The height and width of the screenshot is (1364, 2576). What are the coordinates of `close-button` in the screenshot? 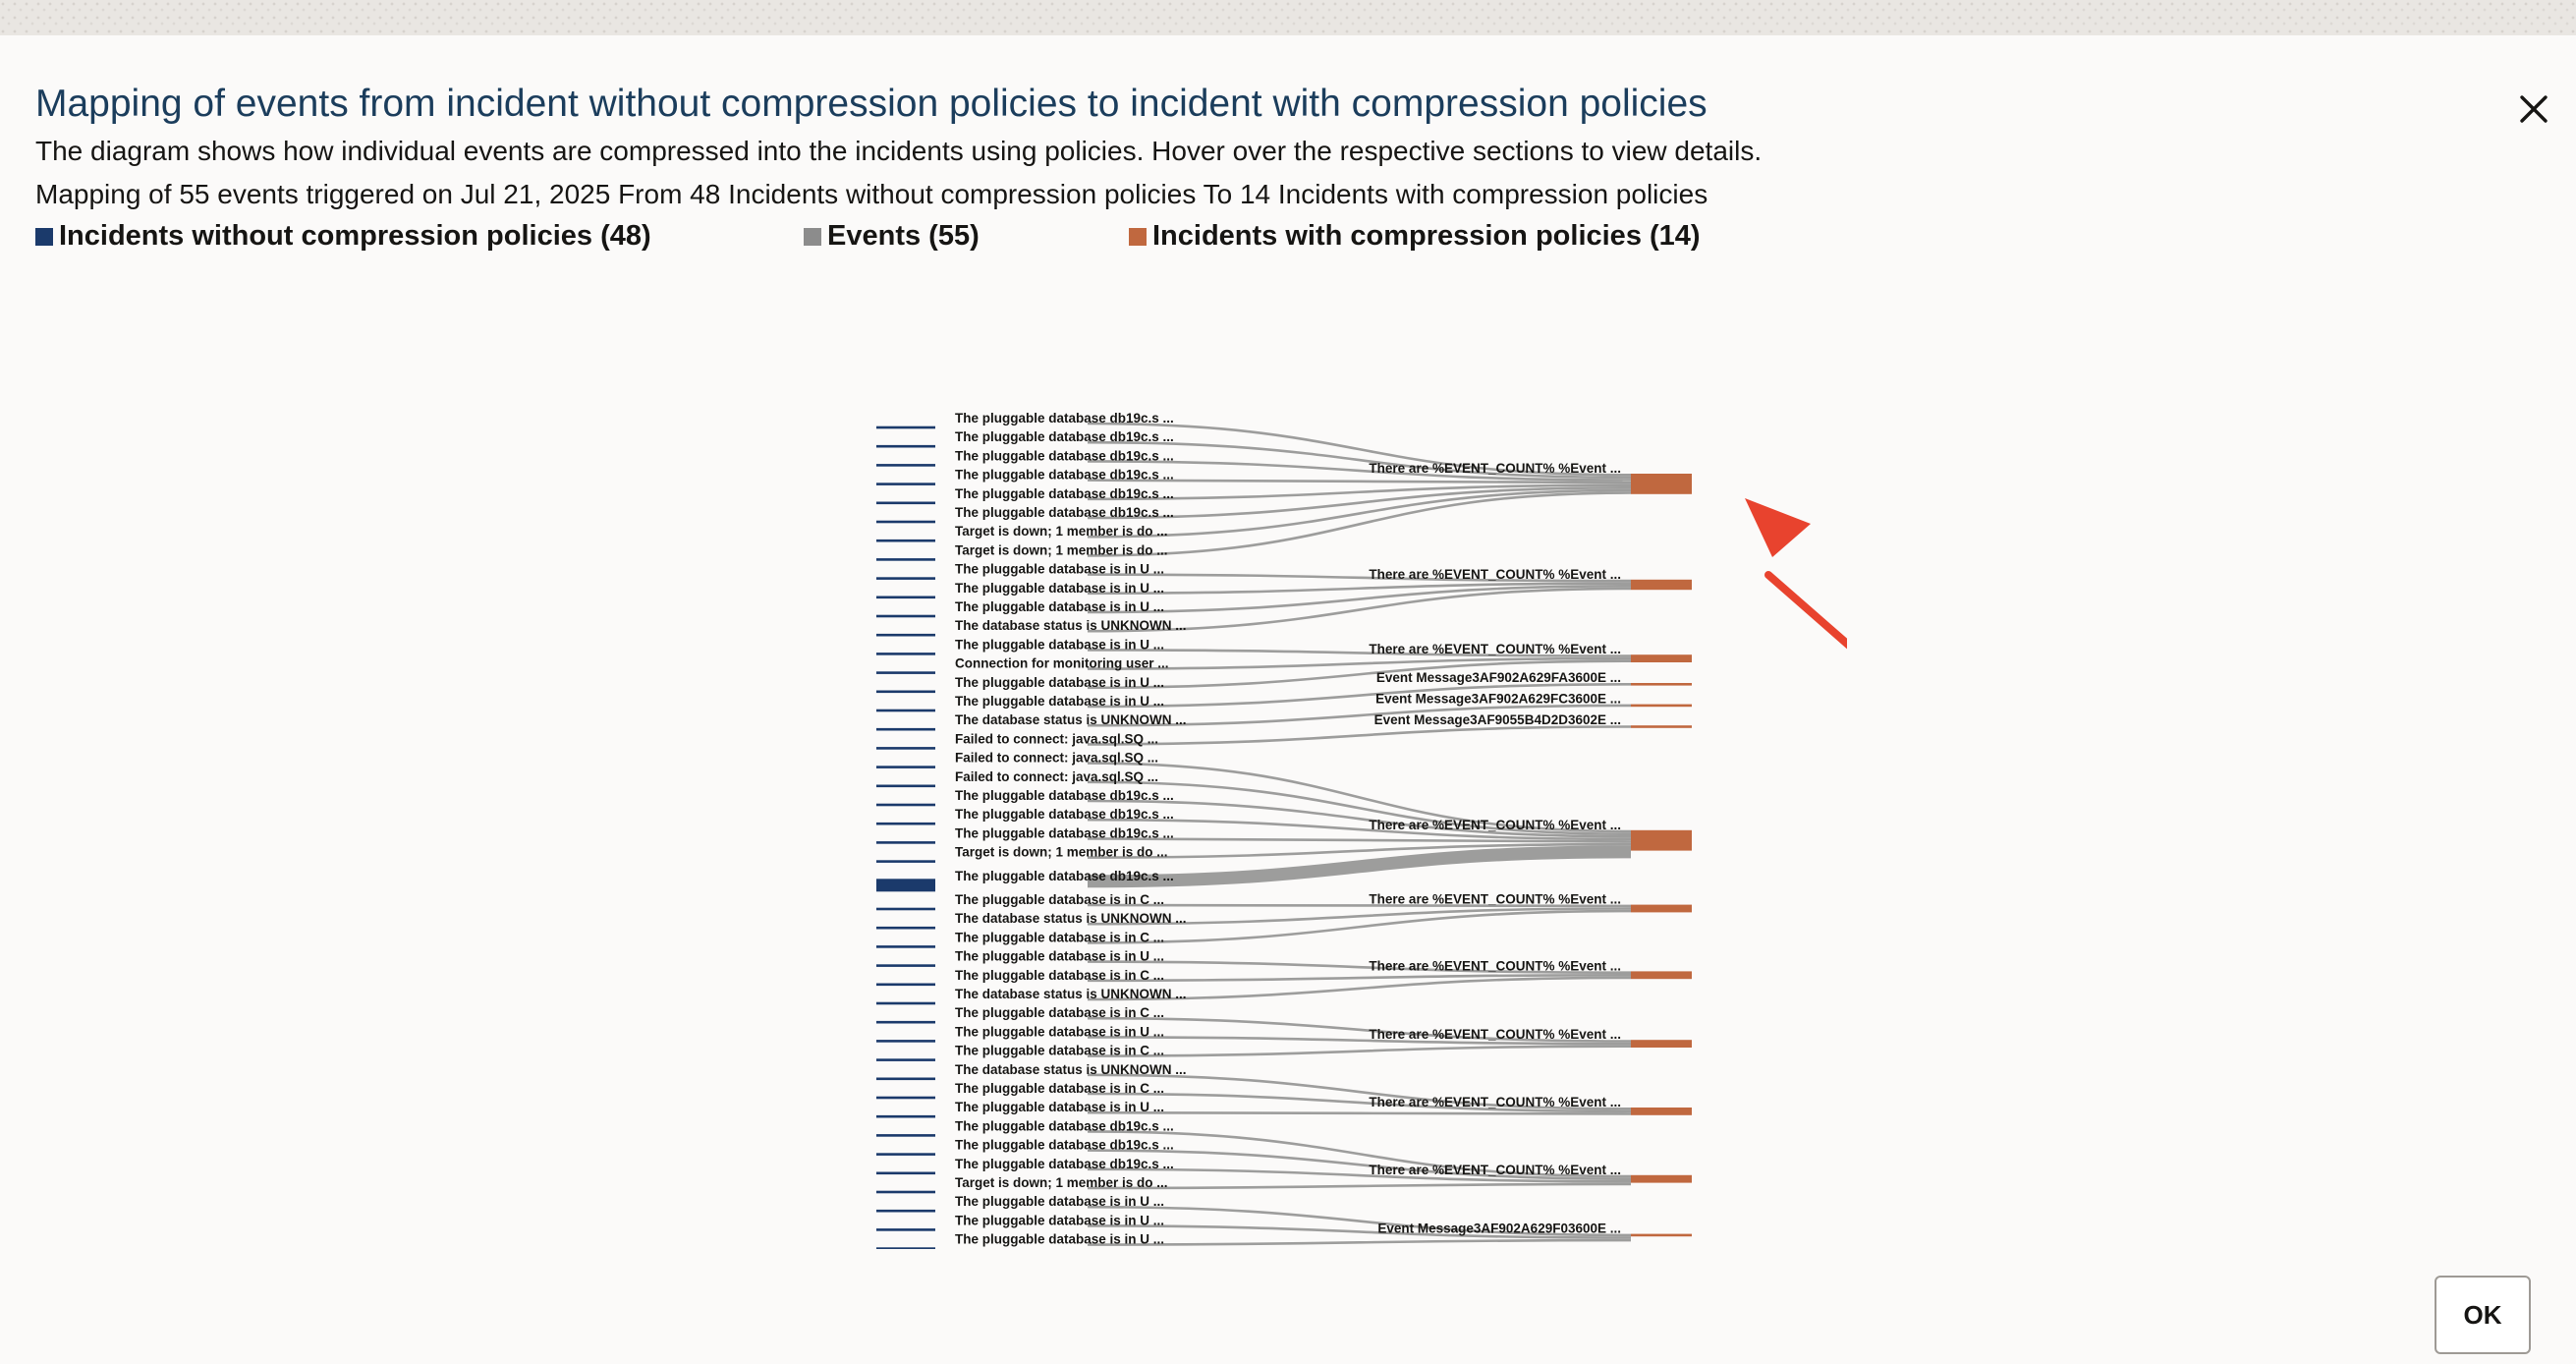 It's located at (2533, 109).